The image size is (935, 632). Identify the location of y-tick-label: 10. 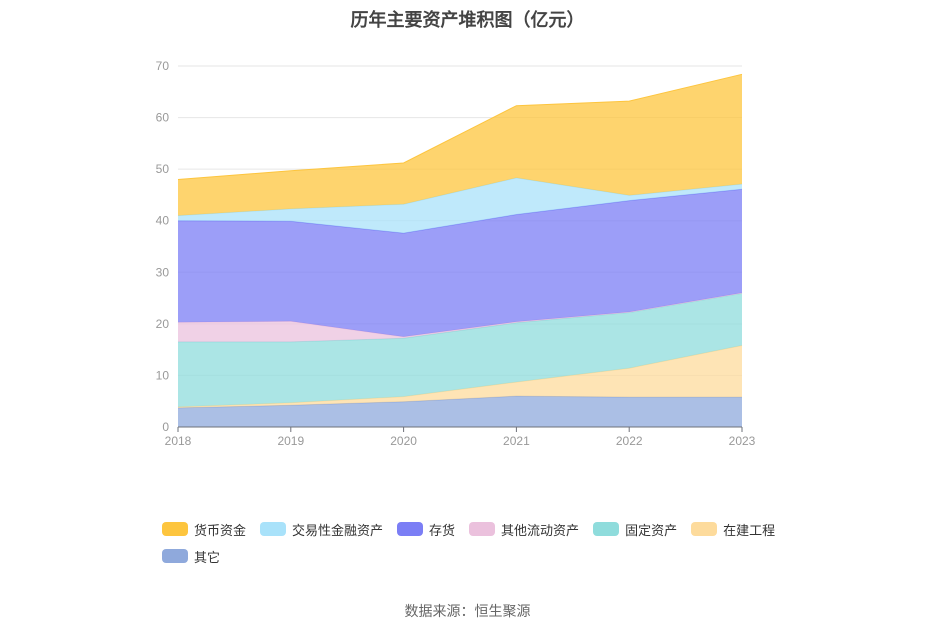
(163, 375).